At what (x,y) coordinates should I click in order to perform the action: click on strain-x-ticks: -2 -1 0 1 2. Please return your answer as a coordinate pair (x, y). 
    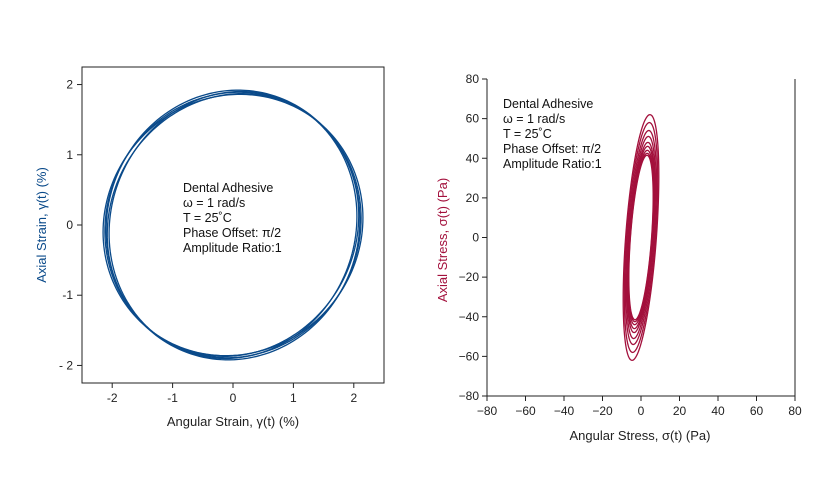
    Looking at the image, I should click on (232, 394).